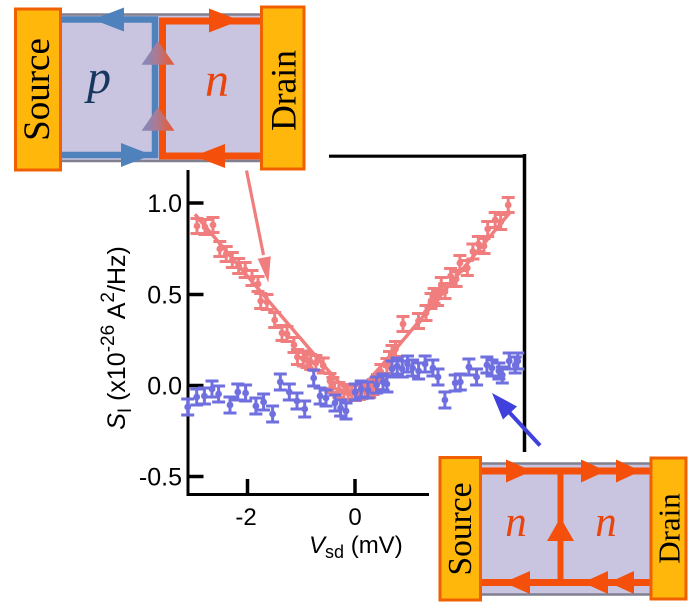 The height and width of the screenshot is (613, 700). Describe the element at coordinates (97, 77) in the screenshot. I see `svg-text: p` at that location.